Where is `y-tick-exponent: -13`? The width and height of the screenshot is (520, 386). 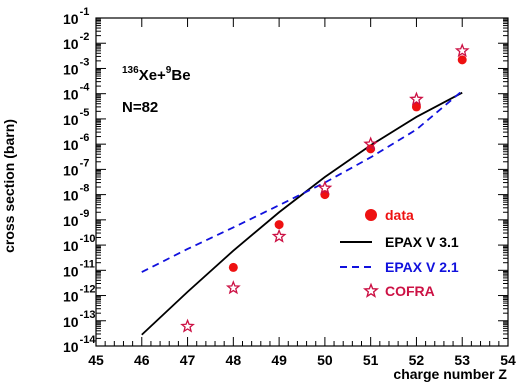
y-tick-exponent: -13 is located at coordinates (88, 315).